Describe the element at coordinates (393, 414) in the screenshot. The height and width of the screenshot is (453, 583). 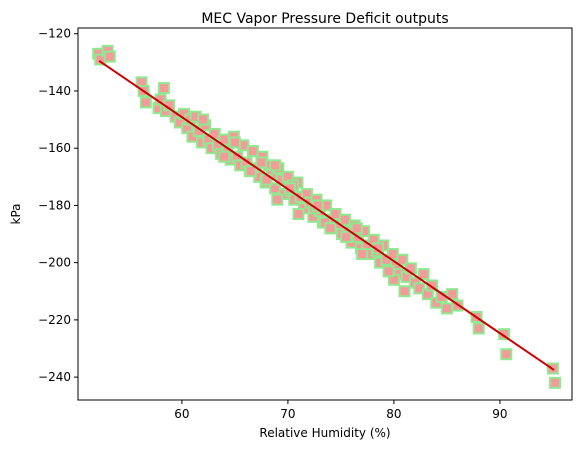
I see `x-tick-label: 80` at that location.